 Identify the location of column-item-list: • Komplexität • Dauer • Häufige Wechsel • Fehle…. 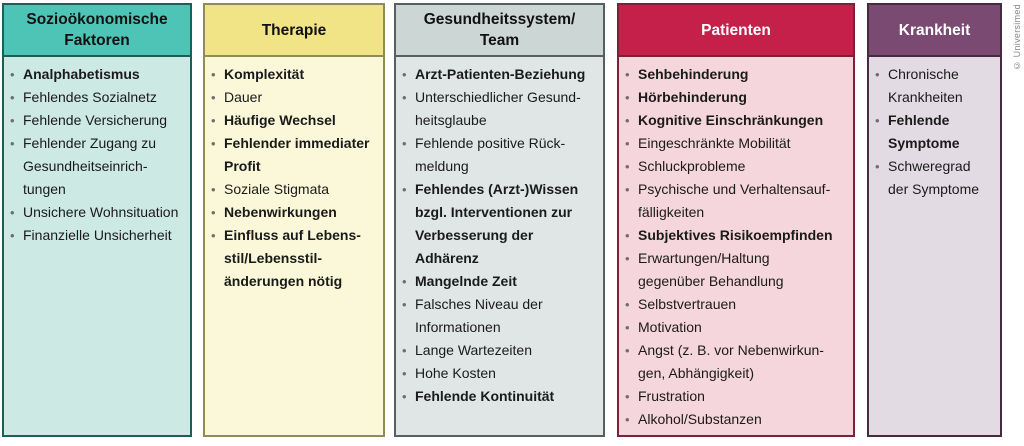
(294, 175).